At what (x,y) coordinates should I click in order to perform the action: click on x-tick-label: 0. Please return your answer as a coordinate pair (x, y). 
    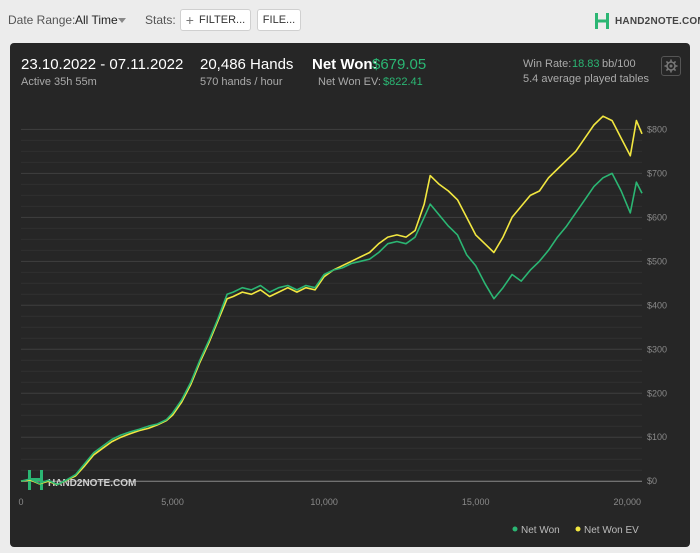
    Looking at the image, I should click on (20, 502).